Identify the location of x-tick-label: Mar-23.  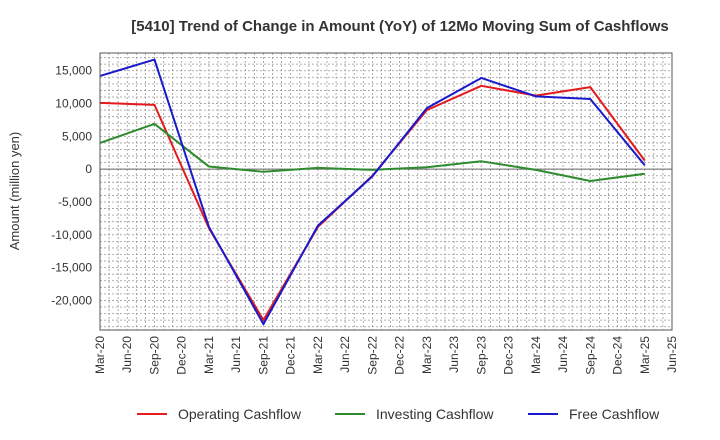
(427, 355).